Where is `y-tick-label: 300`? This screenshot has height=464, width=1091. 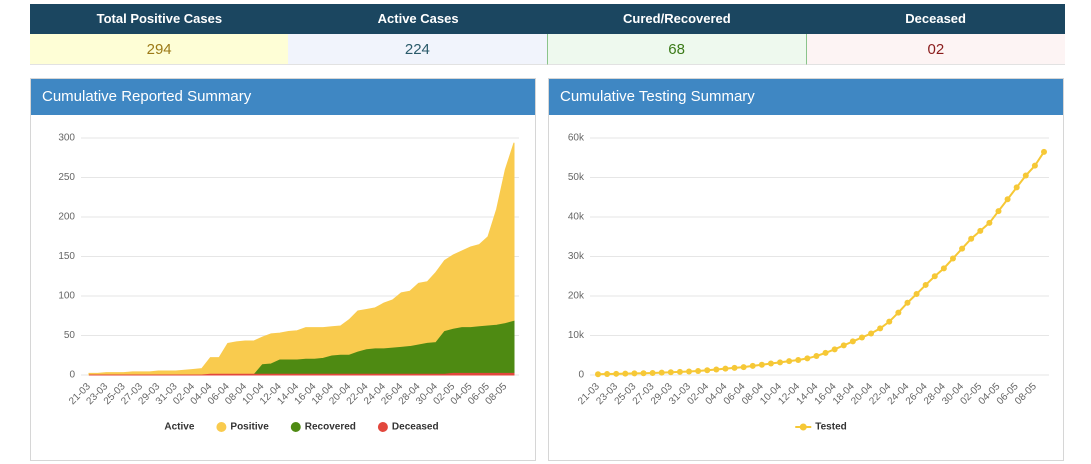
y-tick-label: 300 is located at coordinates (66, 138).